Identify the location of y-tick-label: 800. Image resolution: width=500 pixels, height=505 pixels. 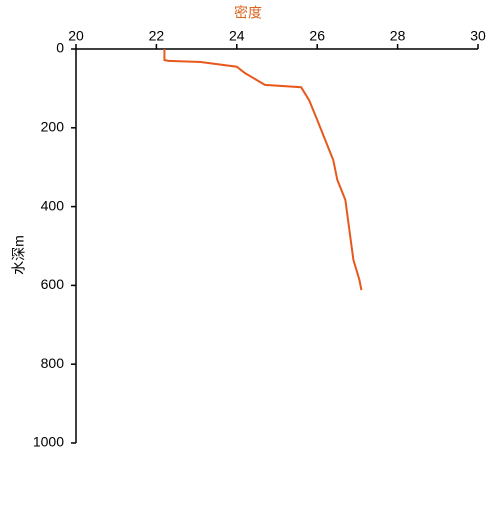
(53, 363).